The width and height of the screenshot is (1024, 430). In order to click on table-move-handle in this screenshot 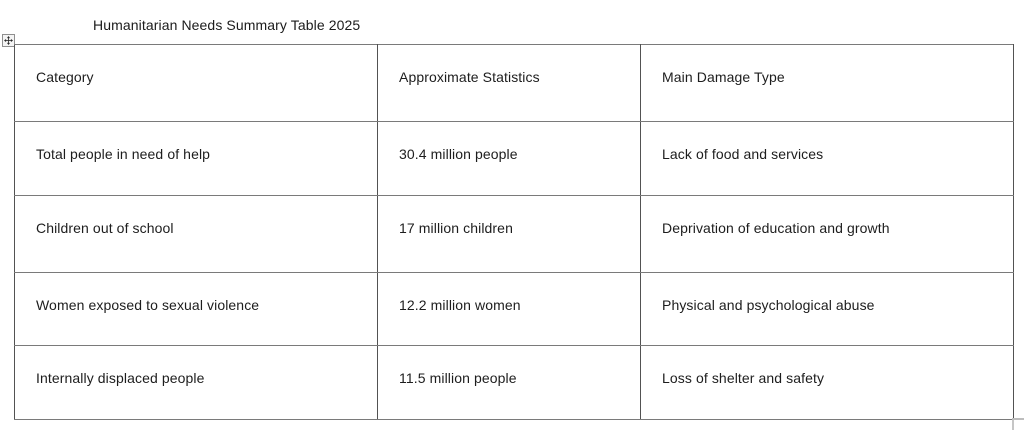, I will do `click(8, 40)`.